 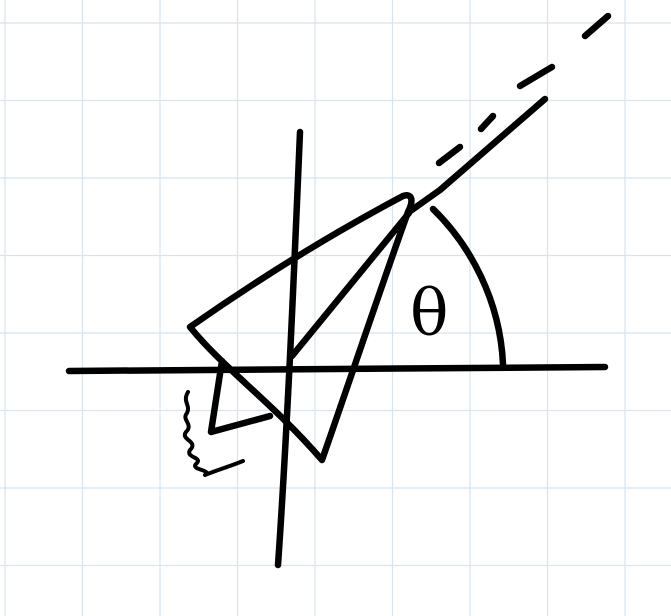 I want to click on angle-theta-label: θ, so click(x=429, y=314).